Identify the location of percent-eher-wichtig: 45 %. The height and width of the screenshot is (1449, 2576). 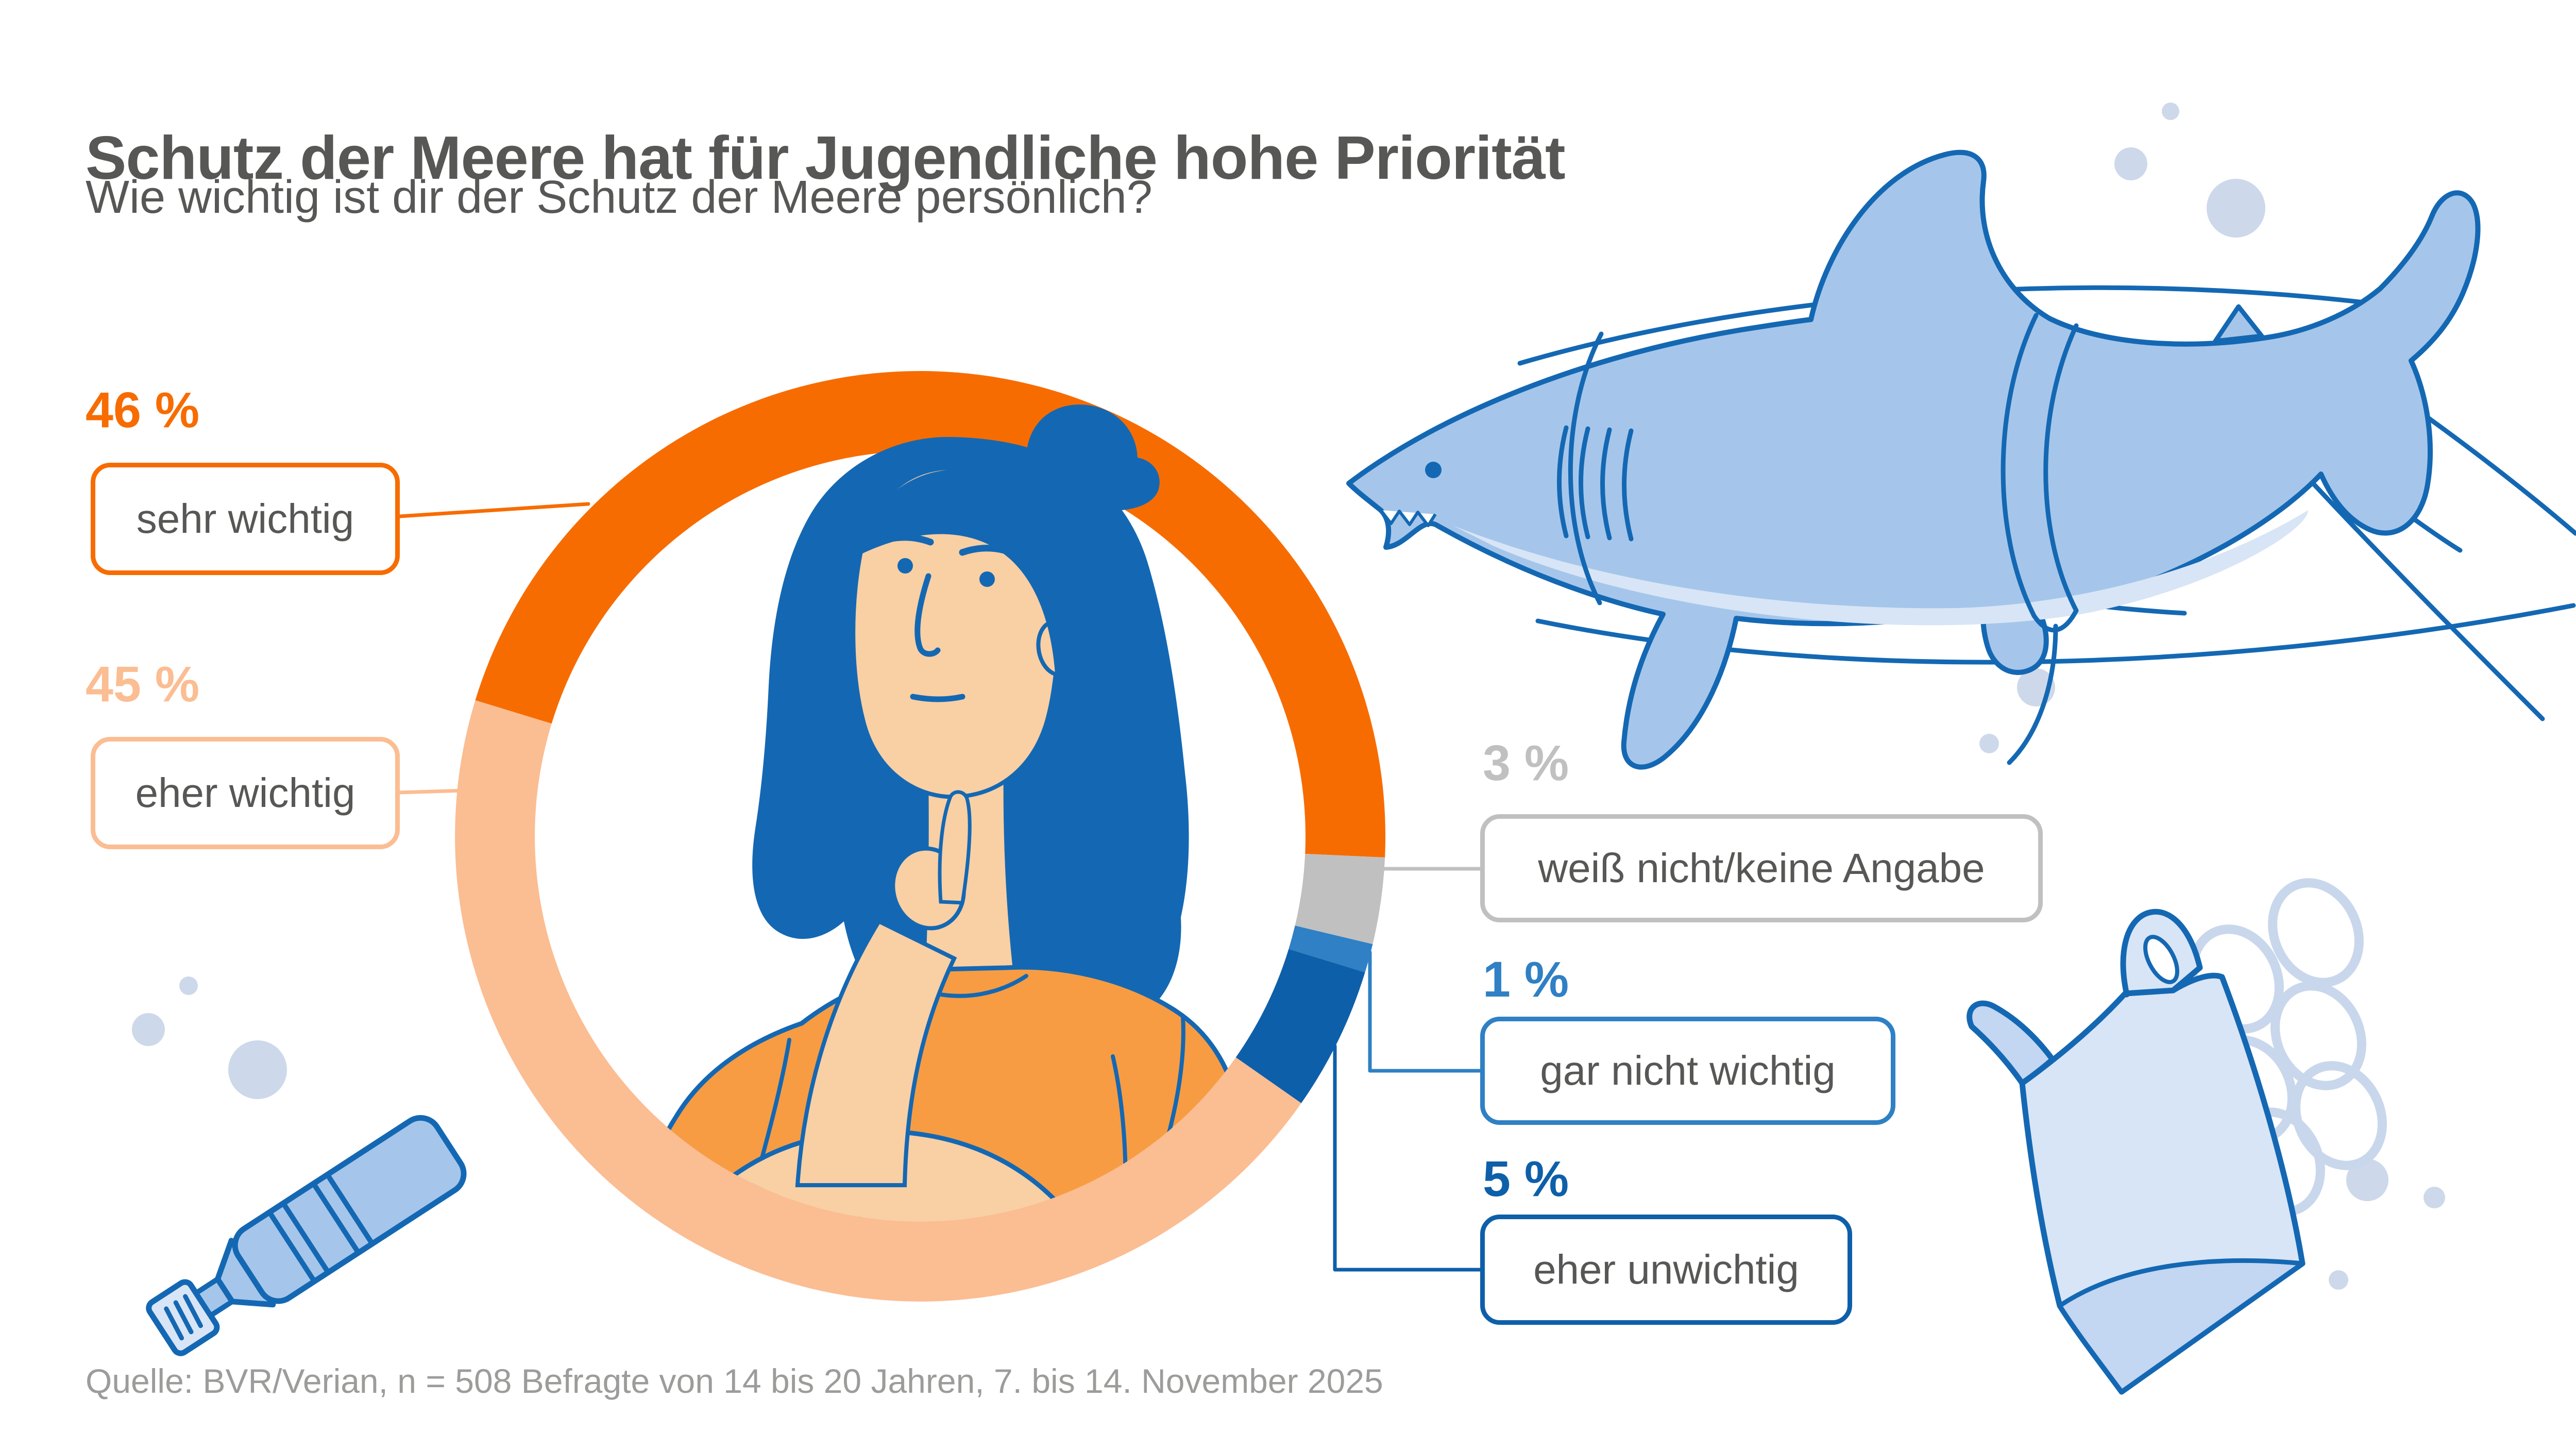
(143, 684).